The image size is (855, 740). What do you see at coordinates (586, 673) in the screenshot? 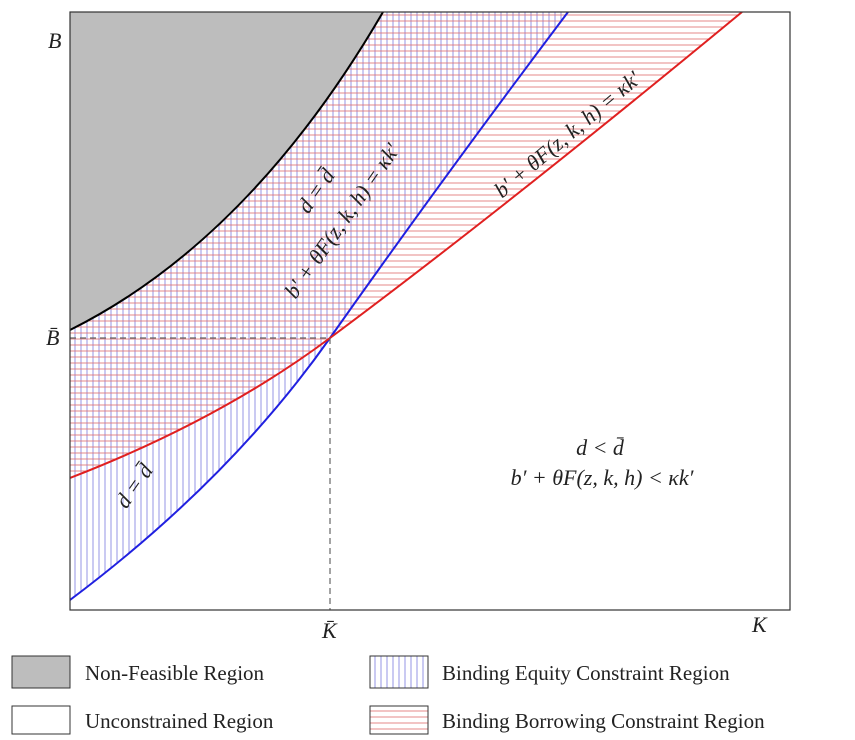
I see `legend-label: Binding Equity Constraint Region` at bounding box center [586, 673].